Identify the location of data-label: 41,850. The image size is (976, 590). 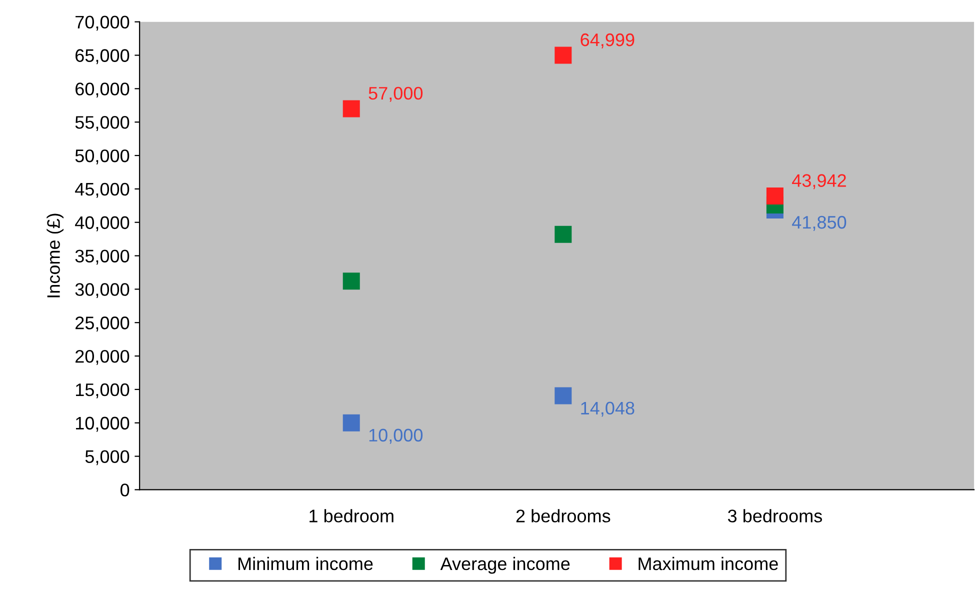
(819, 223).